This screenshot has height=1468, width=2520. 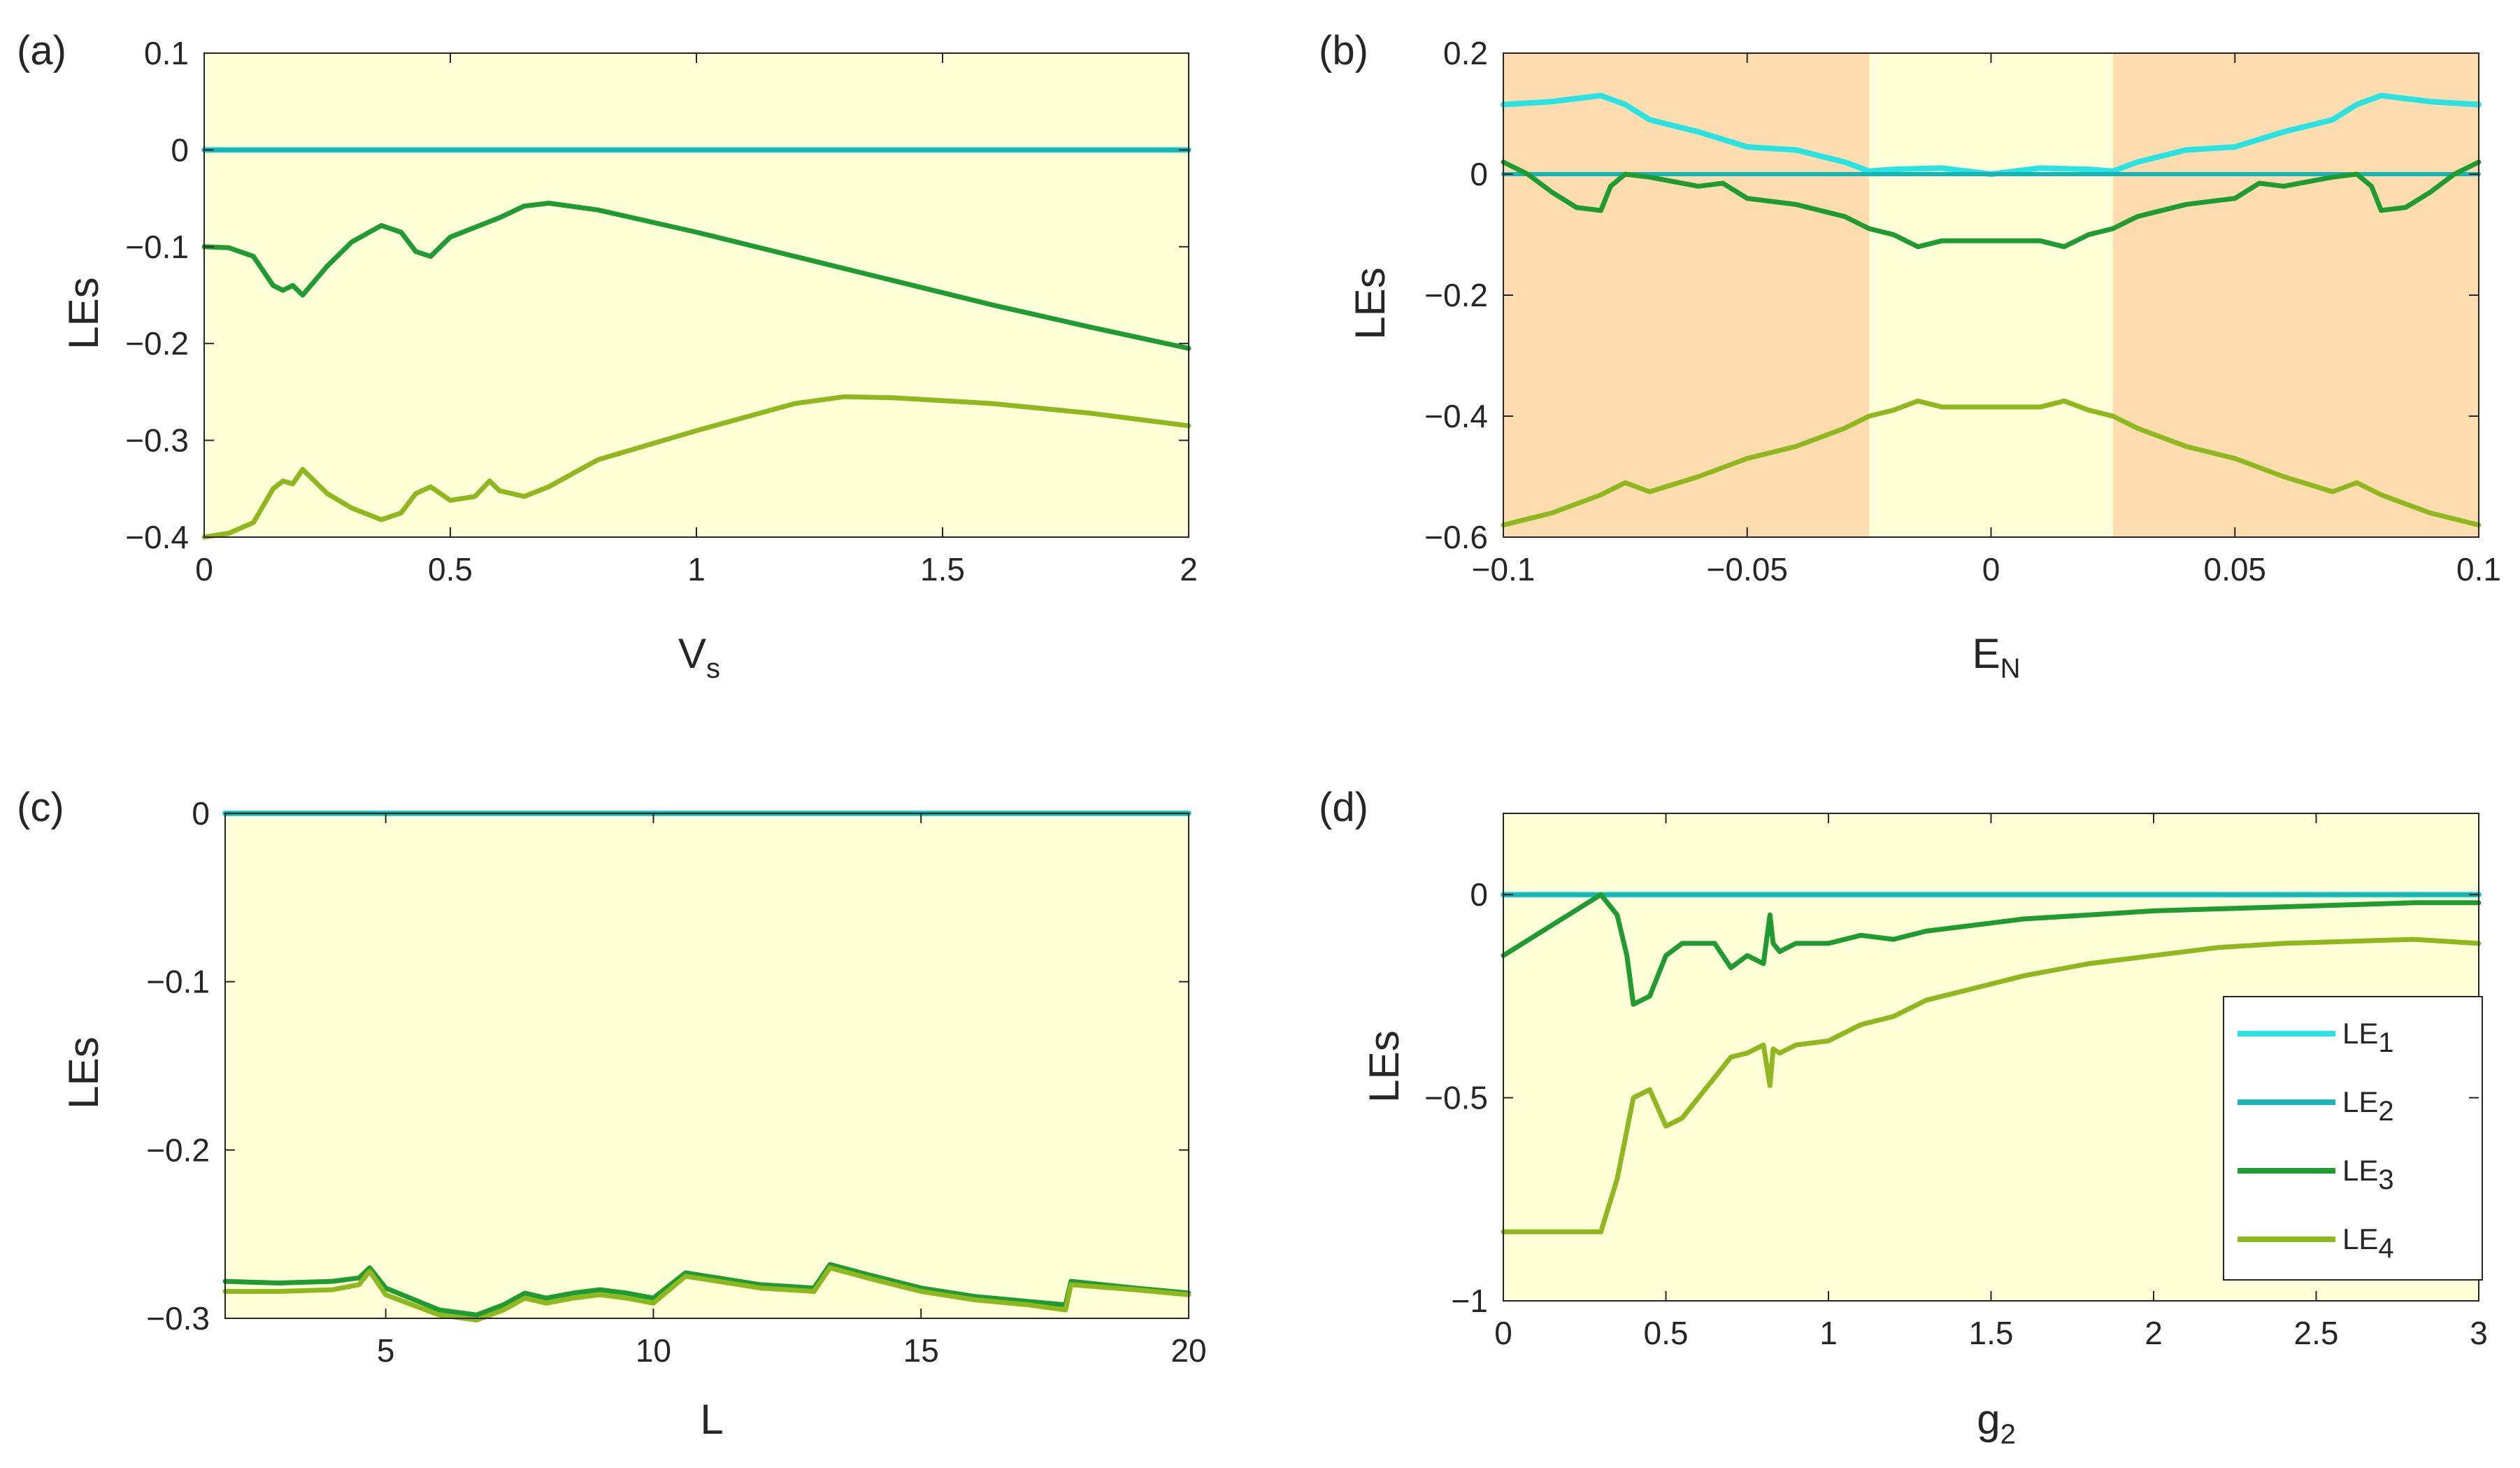 What do you see at coordinates (1370, 303) in the screenshot?
I see `panel-b-ylabel: LEs` at bounding box center [1370, 303].